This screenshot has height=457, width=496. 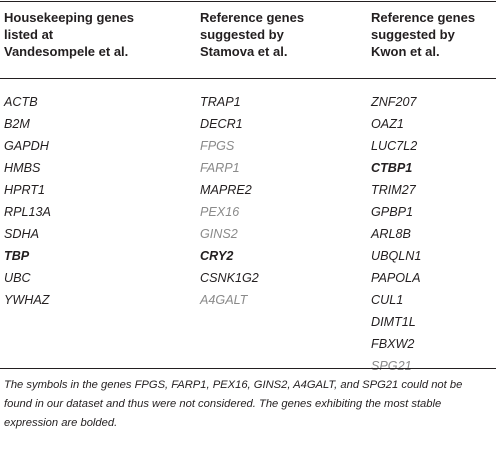 I want to click on gene-symbol: TRAP1, so click(x=220, y=102).